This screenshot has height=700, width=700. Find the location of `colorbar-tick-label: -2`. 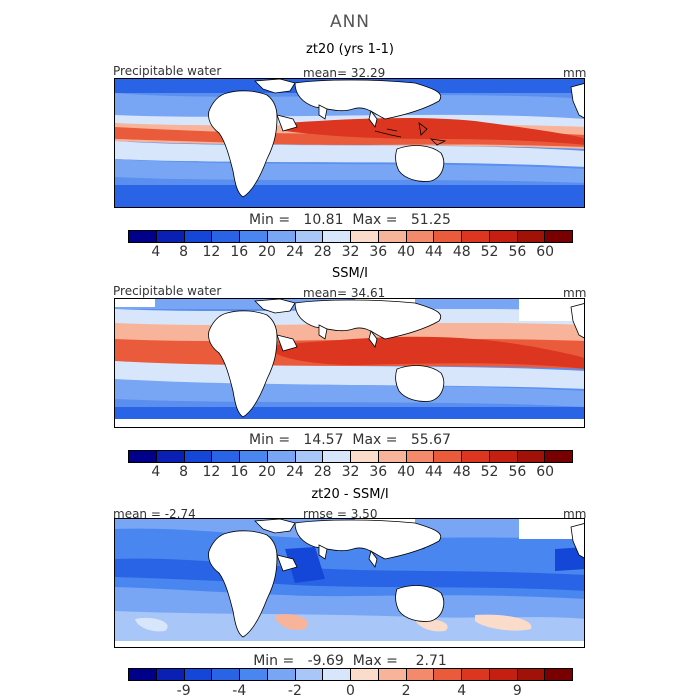

colorbar-tick-label: -2 is located at coordinates (294, 691).